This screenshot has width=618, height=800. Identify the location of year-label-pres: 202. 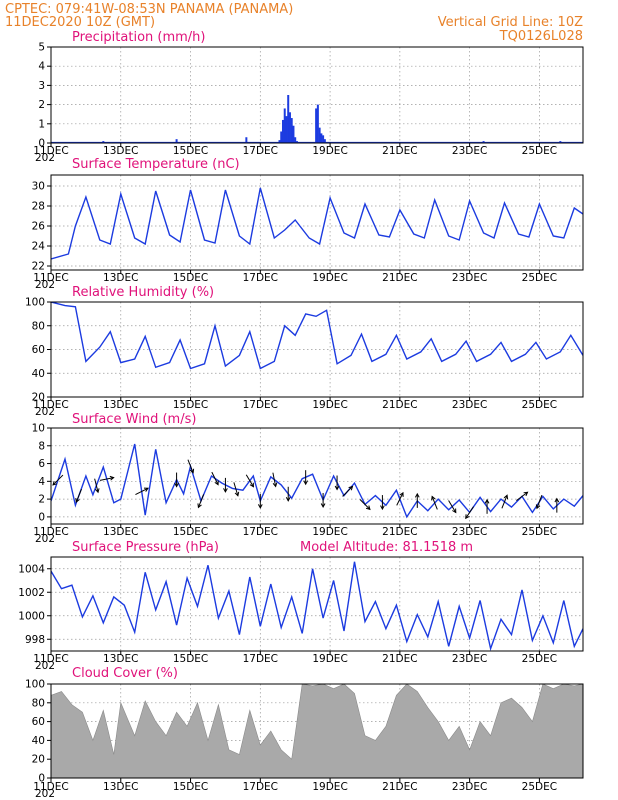
(45, 666).